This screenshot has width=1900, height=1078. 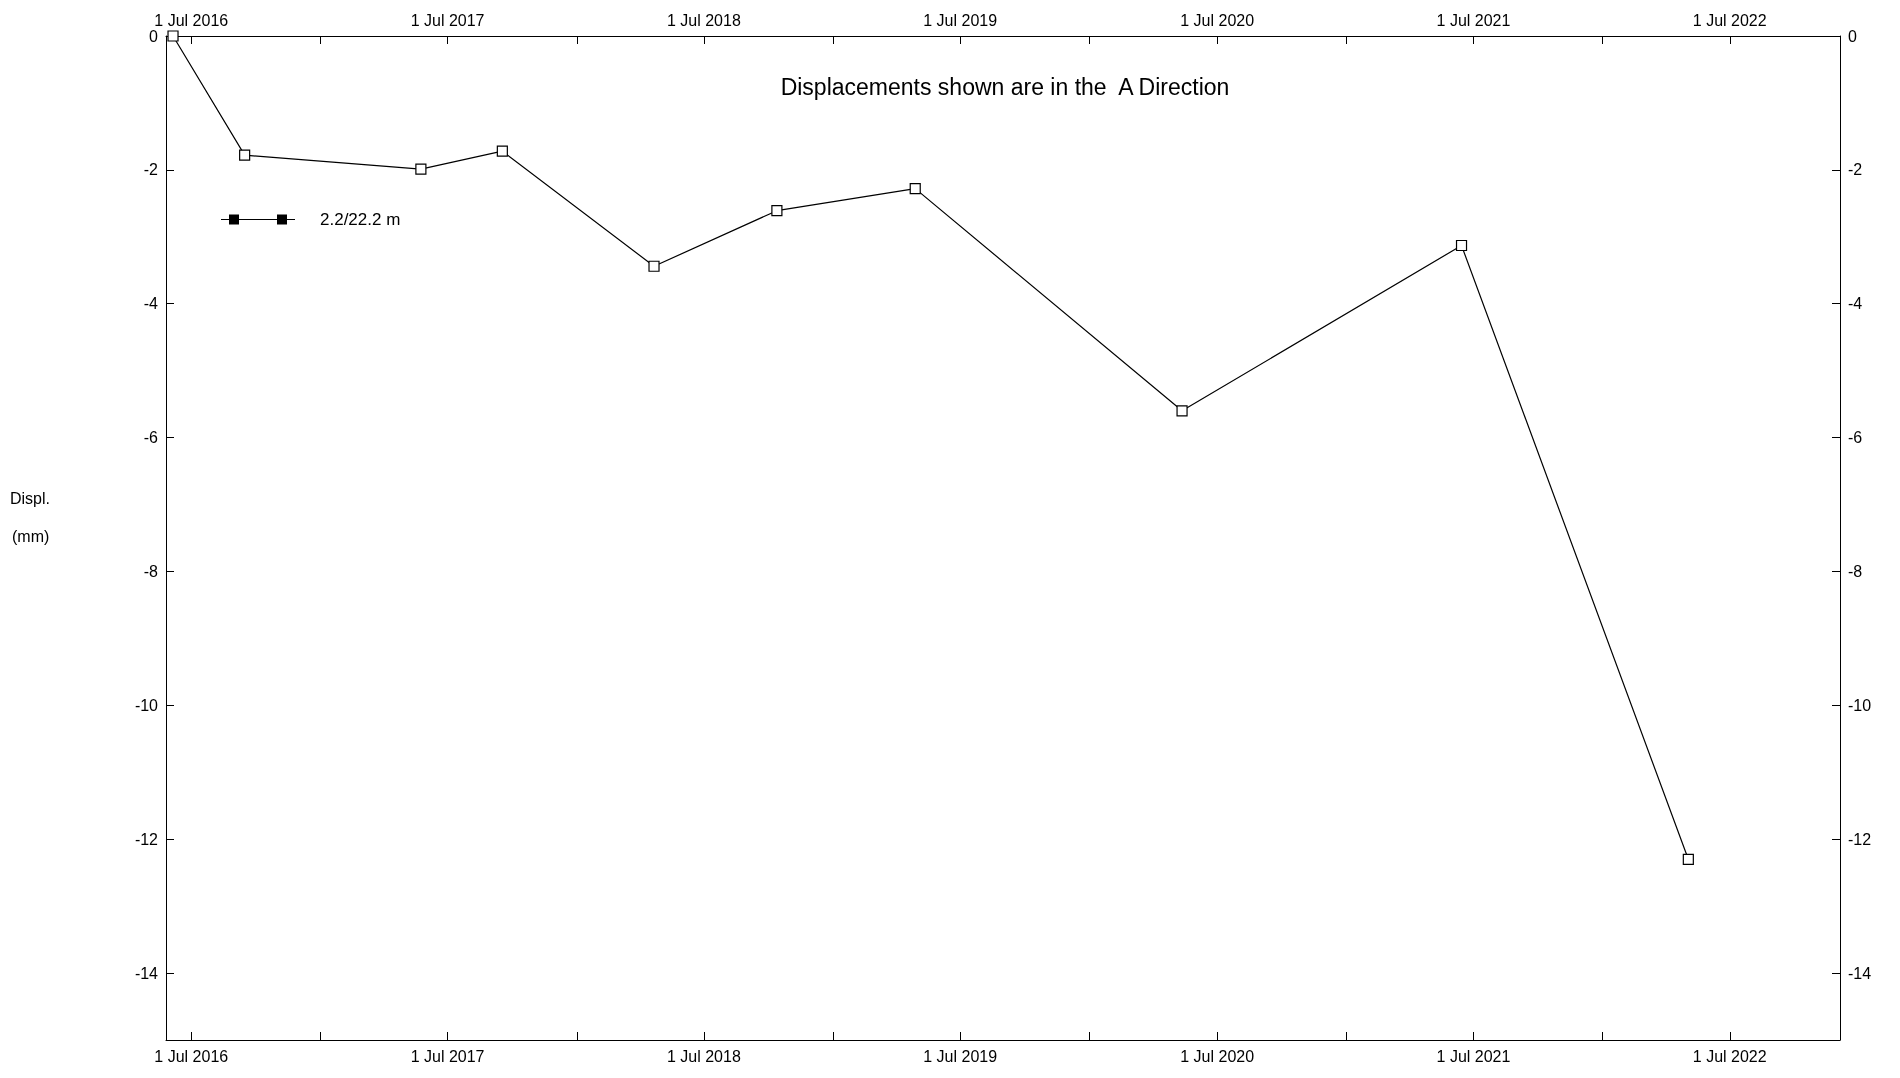 I want to click on y2-tick-label: -2, so click(x=1855, y=170).